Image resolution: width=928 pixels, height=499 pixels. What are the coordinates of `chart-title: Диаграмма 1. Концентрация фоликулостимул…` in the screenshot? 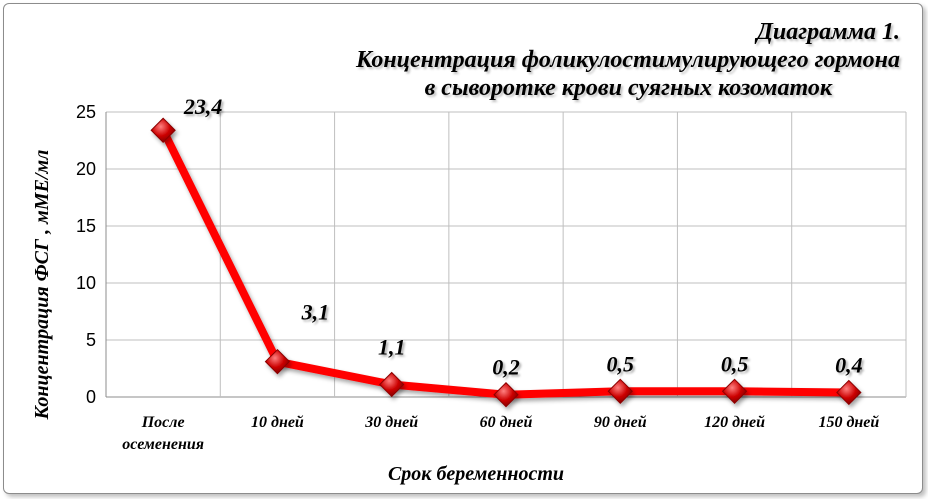 It's located at (550, 60).